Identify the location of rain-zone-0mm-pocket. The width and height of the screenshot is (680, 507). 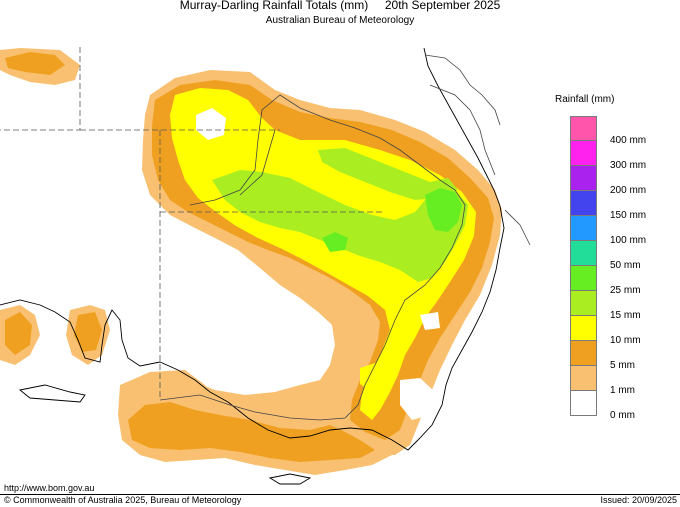
(350, 348).